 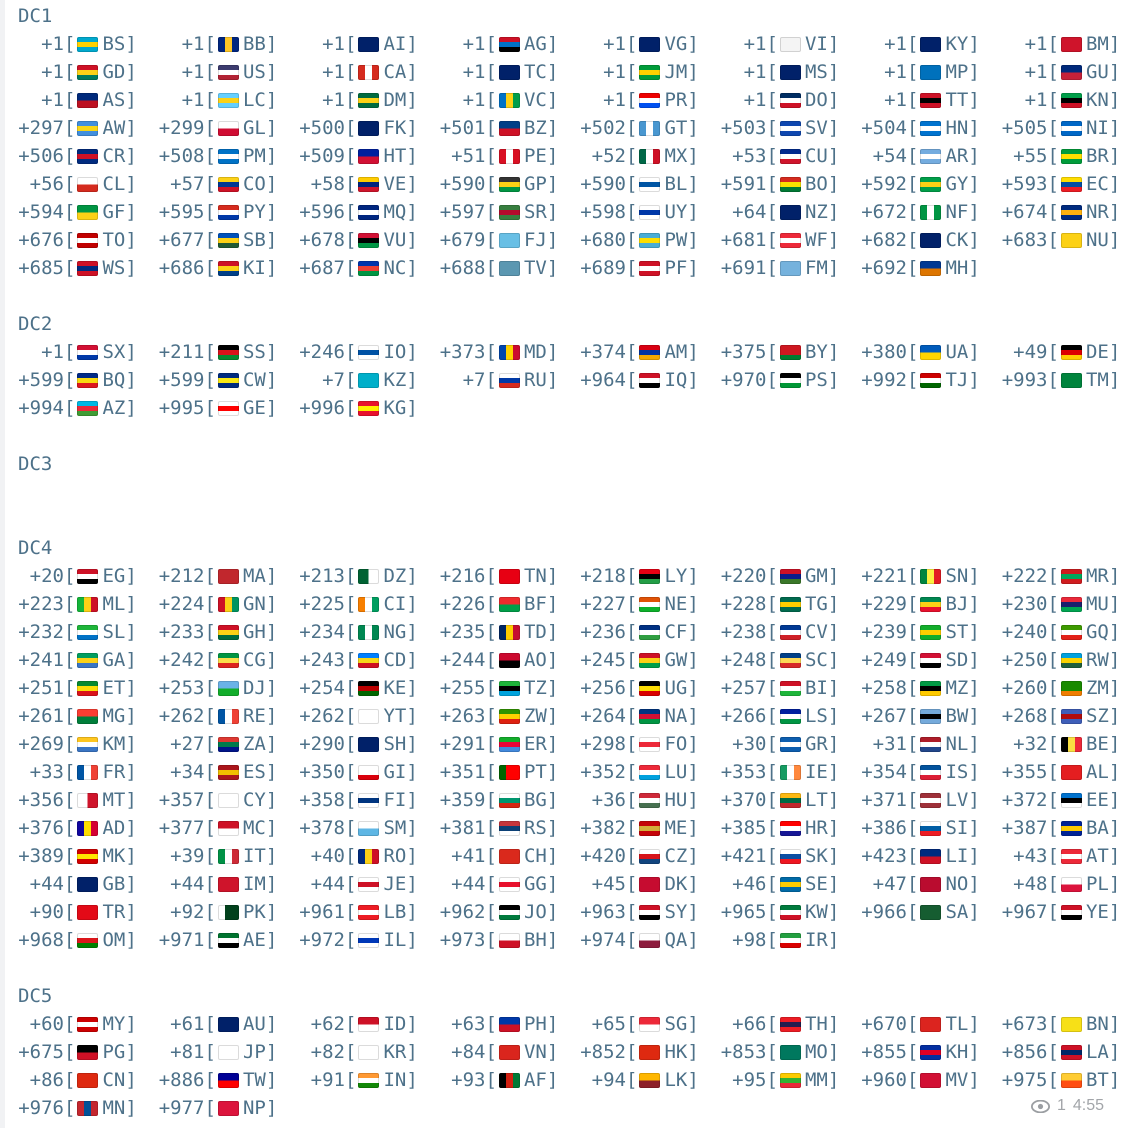 I want to click on dial-code: +290, so click(x=322, y=744).